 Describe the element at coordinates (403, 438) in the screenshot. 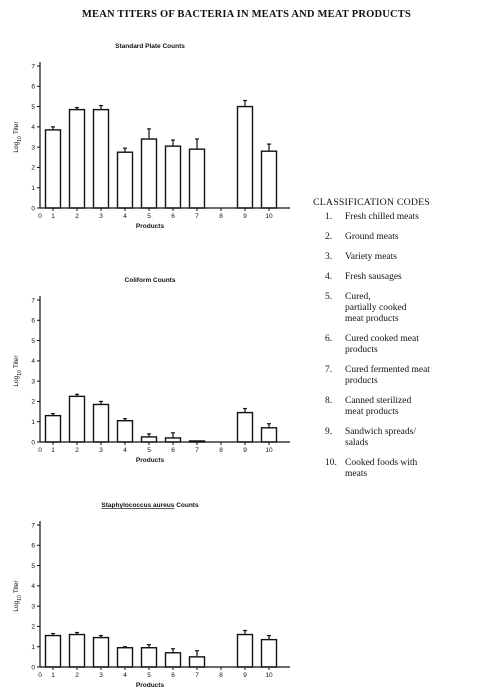

I see `classification-item: 9. Sandwich spreads/ salads` at that location.